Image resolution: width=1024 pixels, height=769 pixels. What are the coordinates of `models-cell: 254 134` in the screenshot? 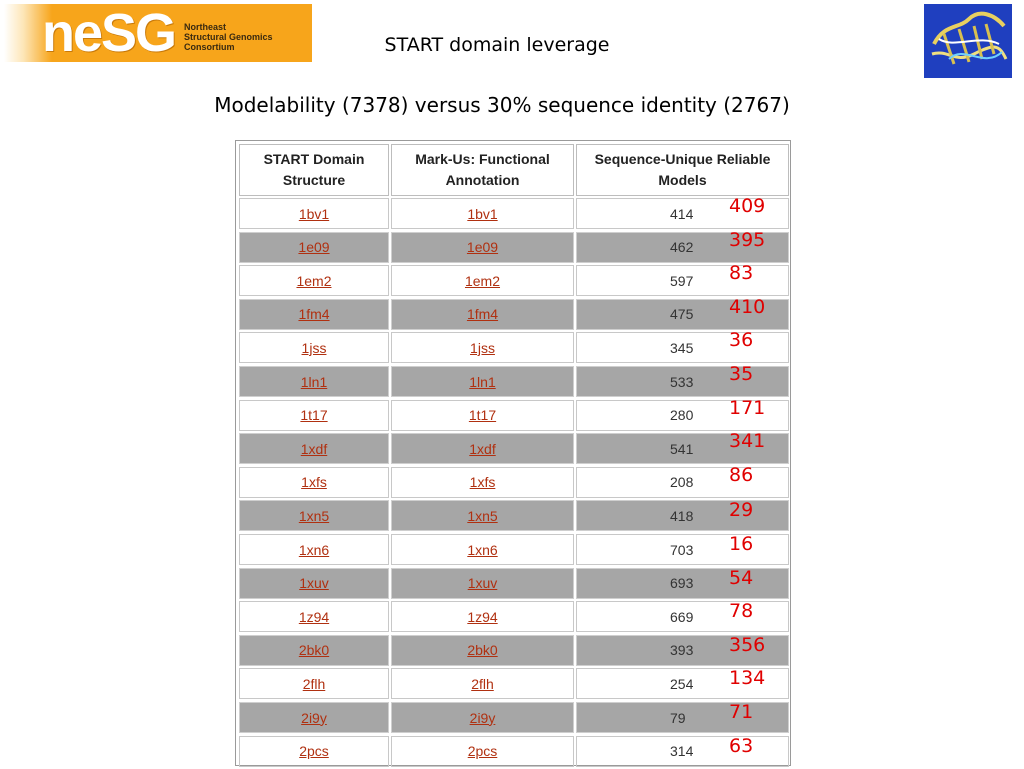 It's located at (682, 683).